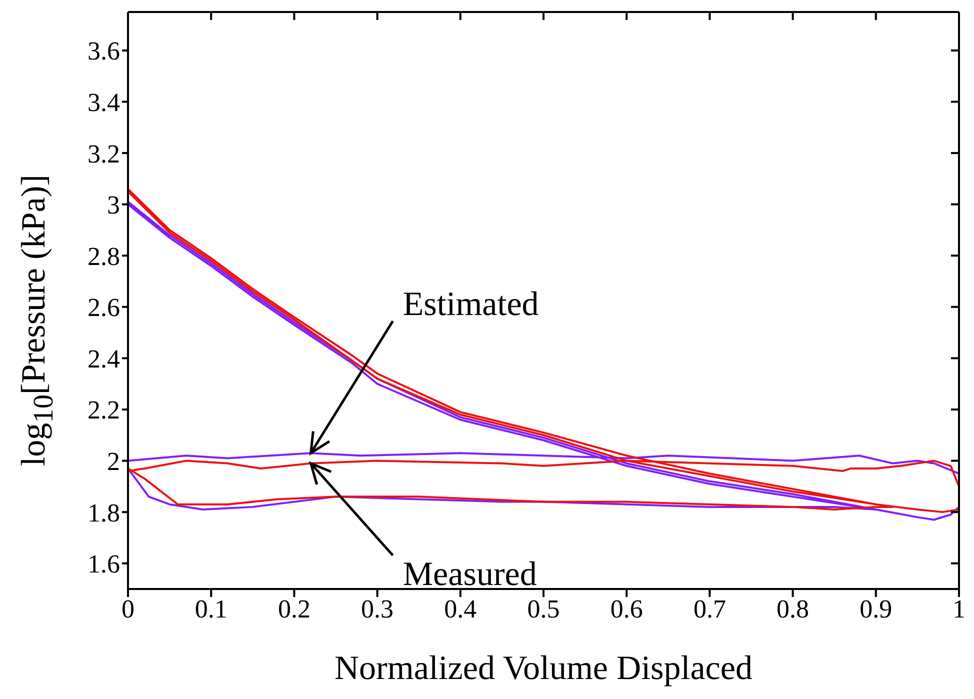 The width and height of the screenshot is (974, 699). What do you see at coordinates (104, 256) in the screenshot?
I see `y-tick-label: 2.8` at bounding box center [104, 256].